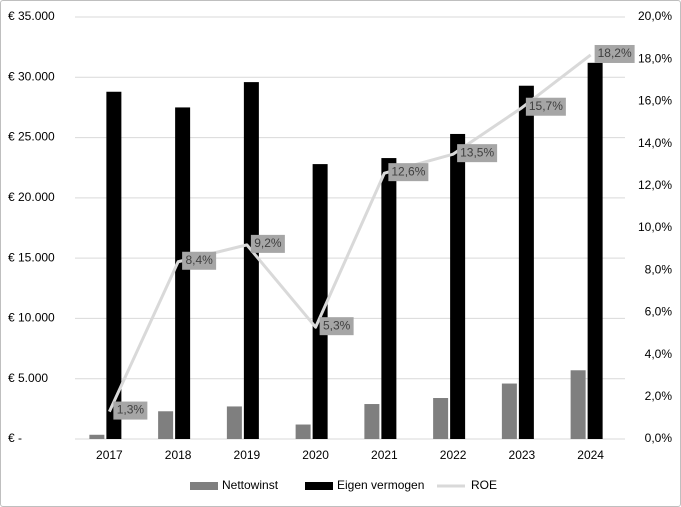 The image size is (681, 507). What do you see at coordinates (15, 438) in the screenshot?
I see `y-left-tick-label: € -` at bounding box center [15, 438].